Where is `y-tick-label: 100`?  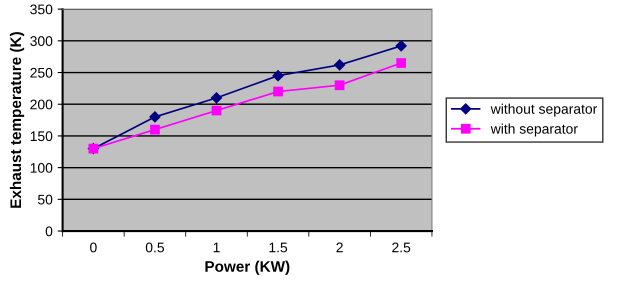 y-tick-label: 100 is located at coordinates (41, 167).